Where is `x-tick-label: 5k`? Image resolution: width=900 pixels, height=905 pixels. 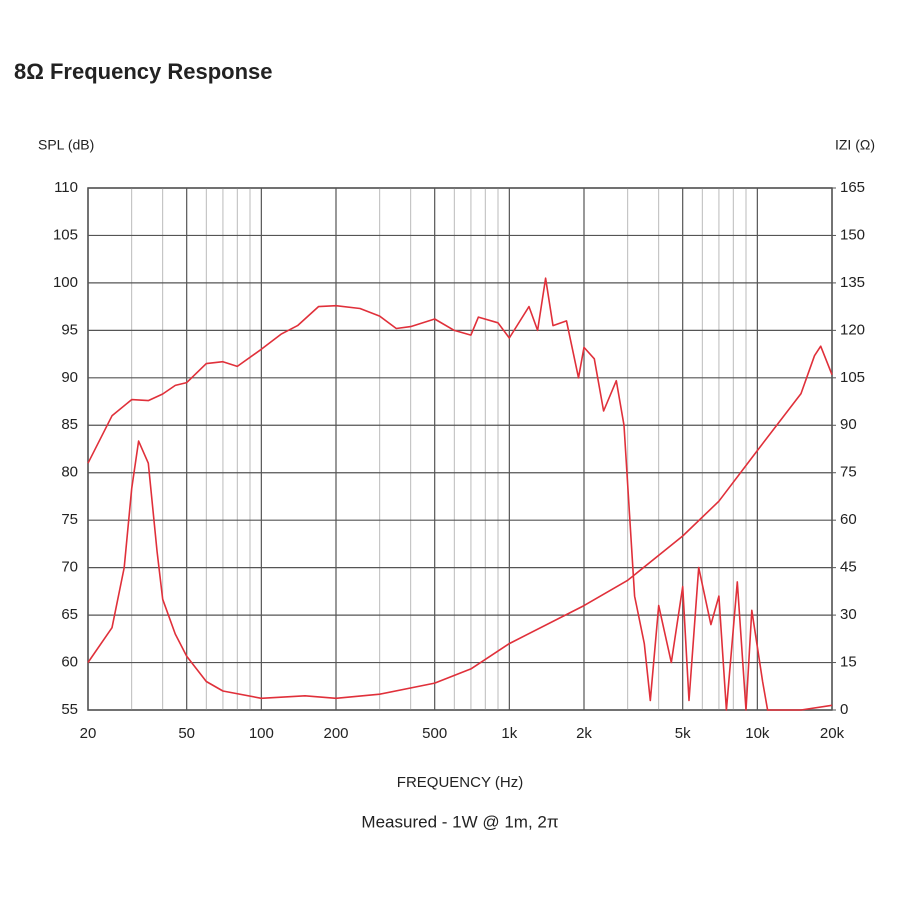
x-tick-label: 5k is located at coordinates (683, 733).